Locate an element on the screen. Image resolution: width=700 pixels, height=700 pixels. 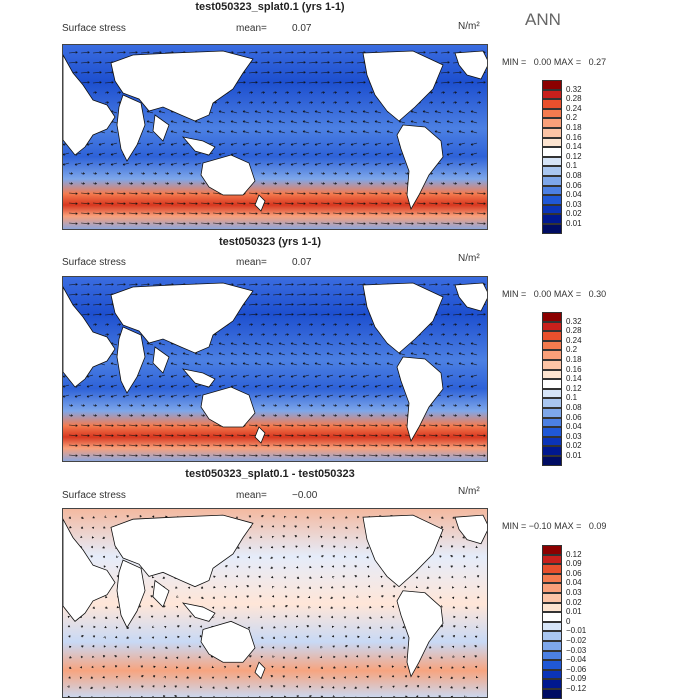
panel-1-max-label: MAX = is located at coordinates (567, 62).